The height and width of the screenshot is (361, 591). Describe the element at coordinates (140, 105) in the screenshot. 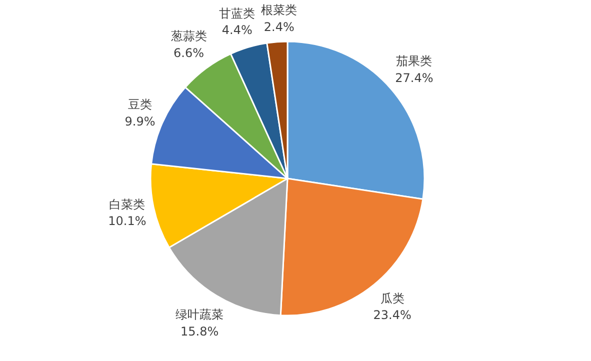

I see `slice-label: 豆类` at that location.